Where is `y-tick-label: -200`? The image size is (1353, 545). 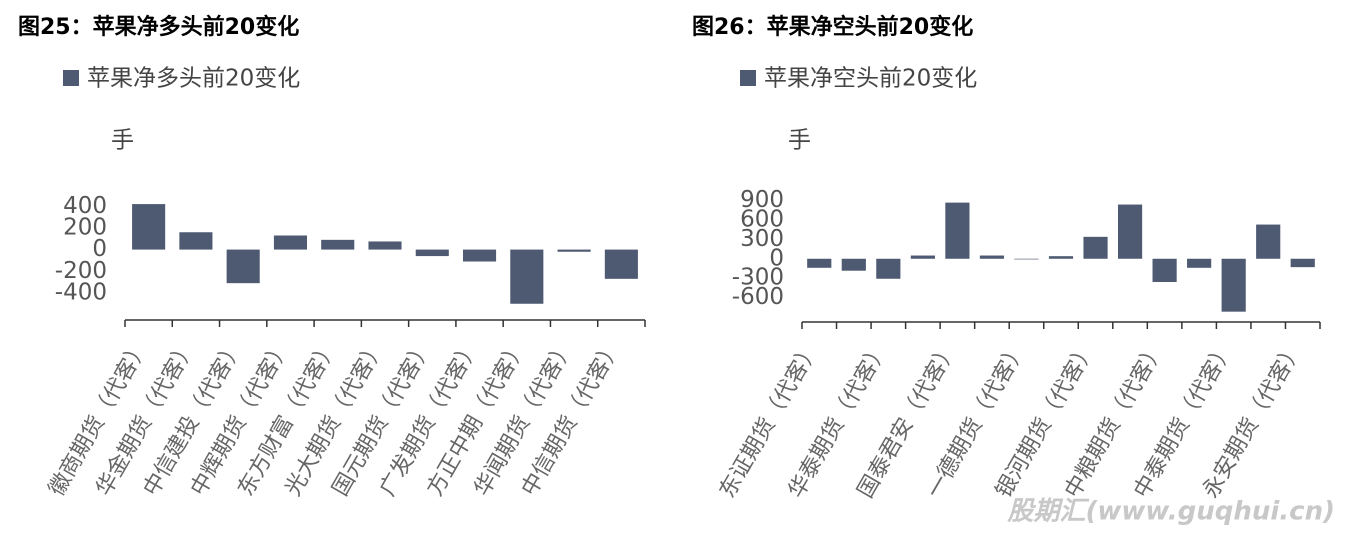
y-tick-label: -200 is located at coordinates (81, 271).